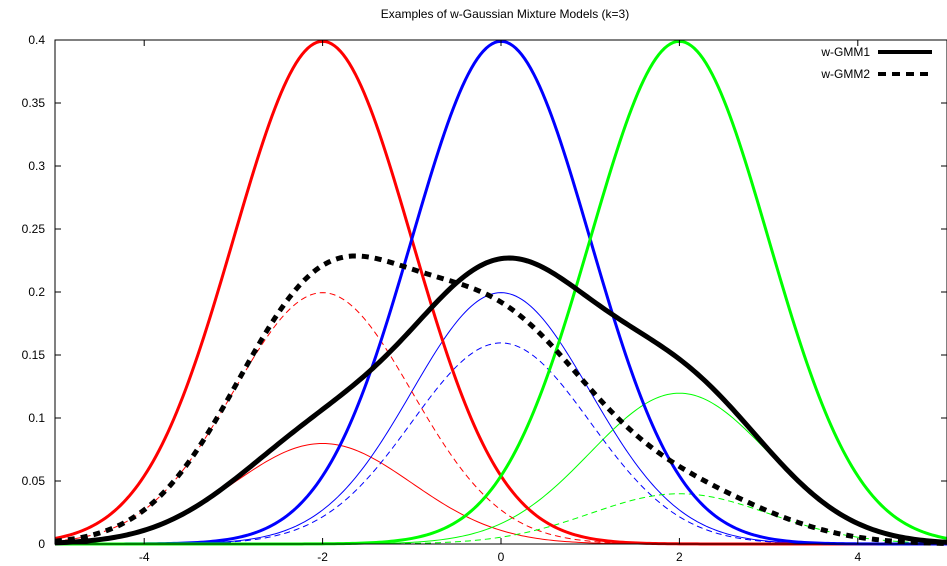 The width and height of the screenshot is (947, 566). I want to click on y-tick-label: 0.15, so click(34, 355).